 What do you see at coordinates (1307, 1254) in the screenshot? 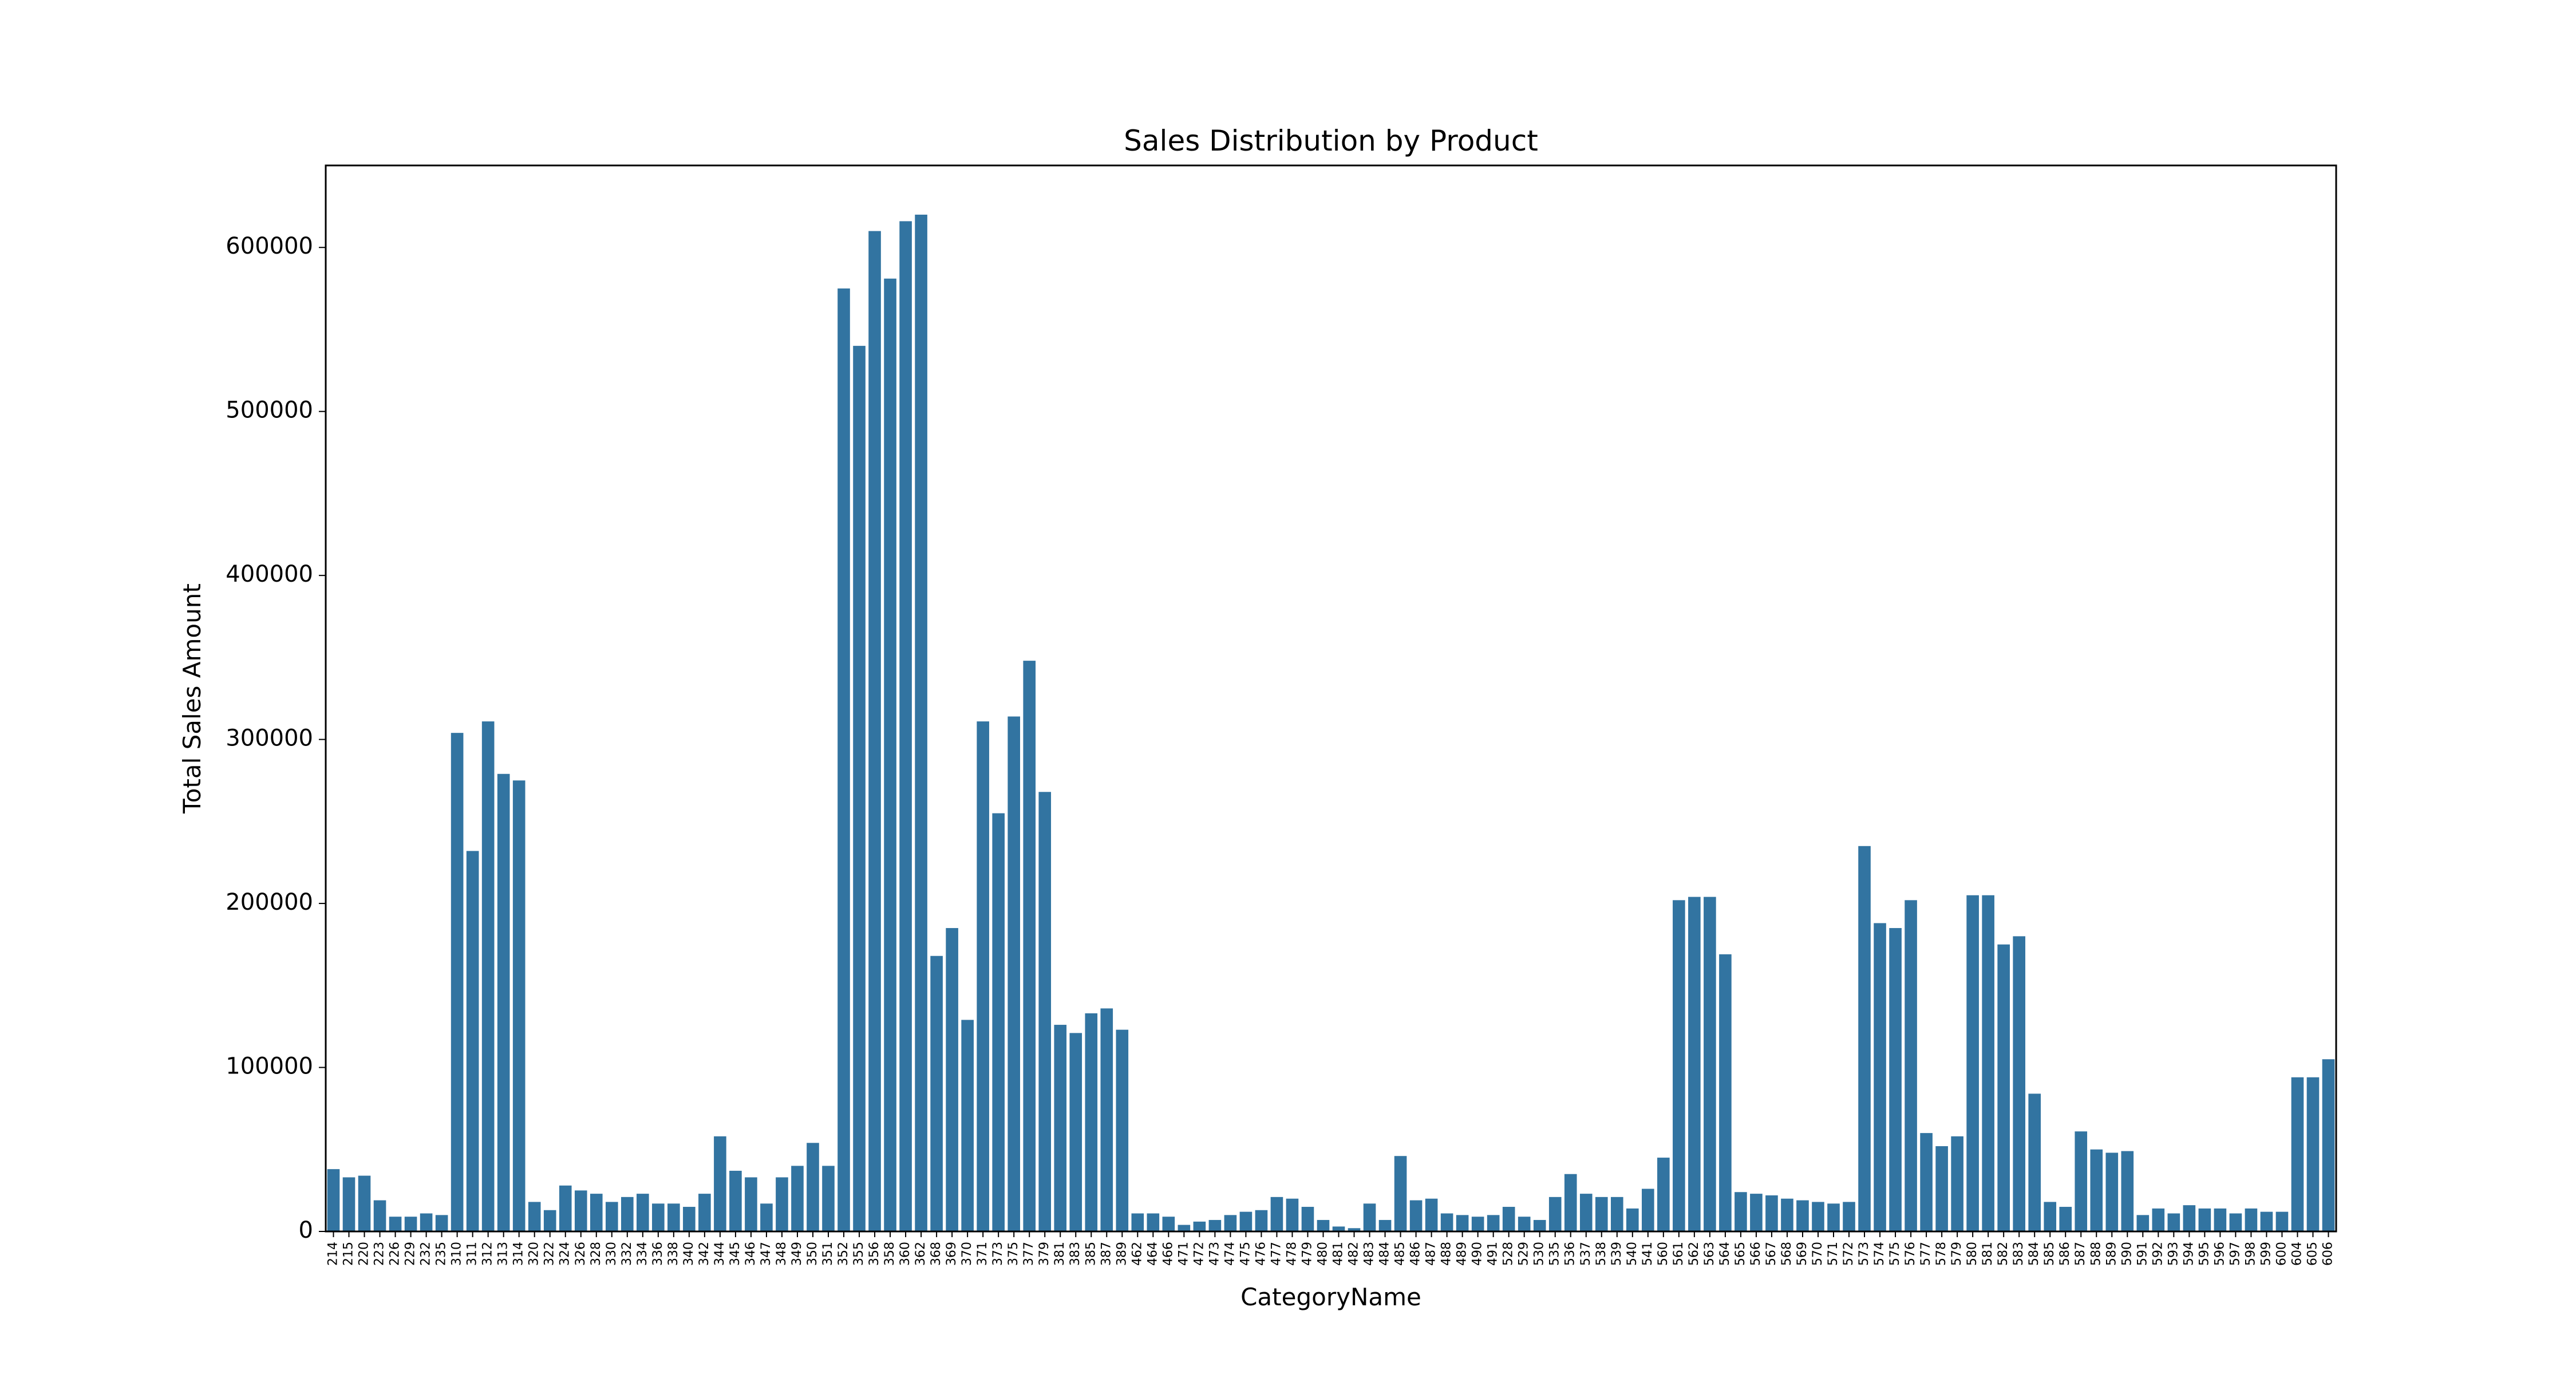
I see `x-tick-label-479: 479` at bounding box center [1307, 1254].